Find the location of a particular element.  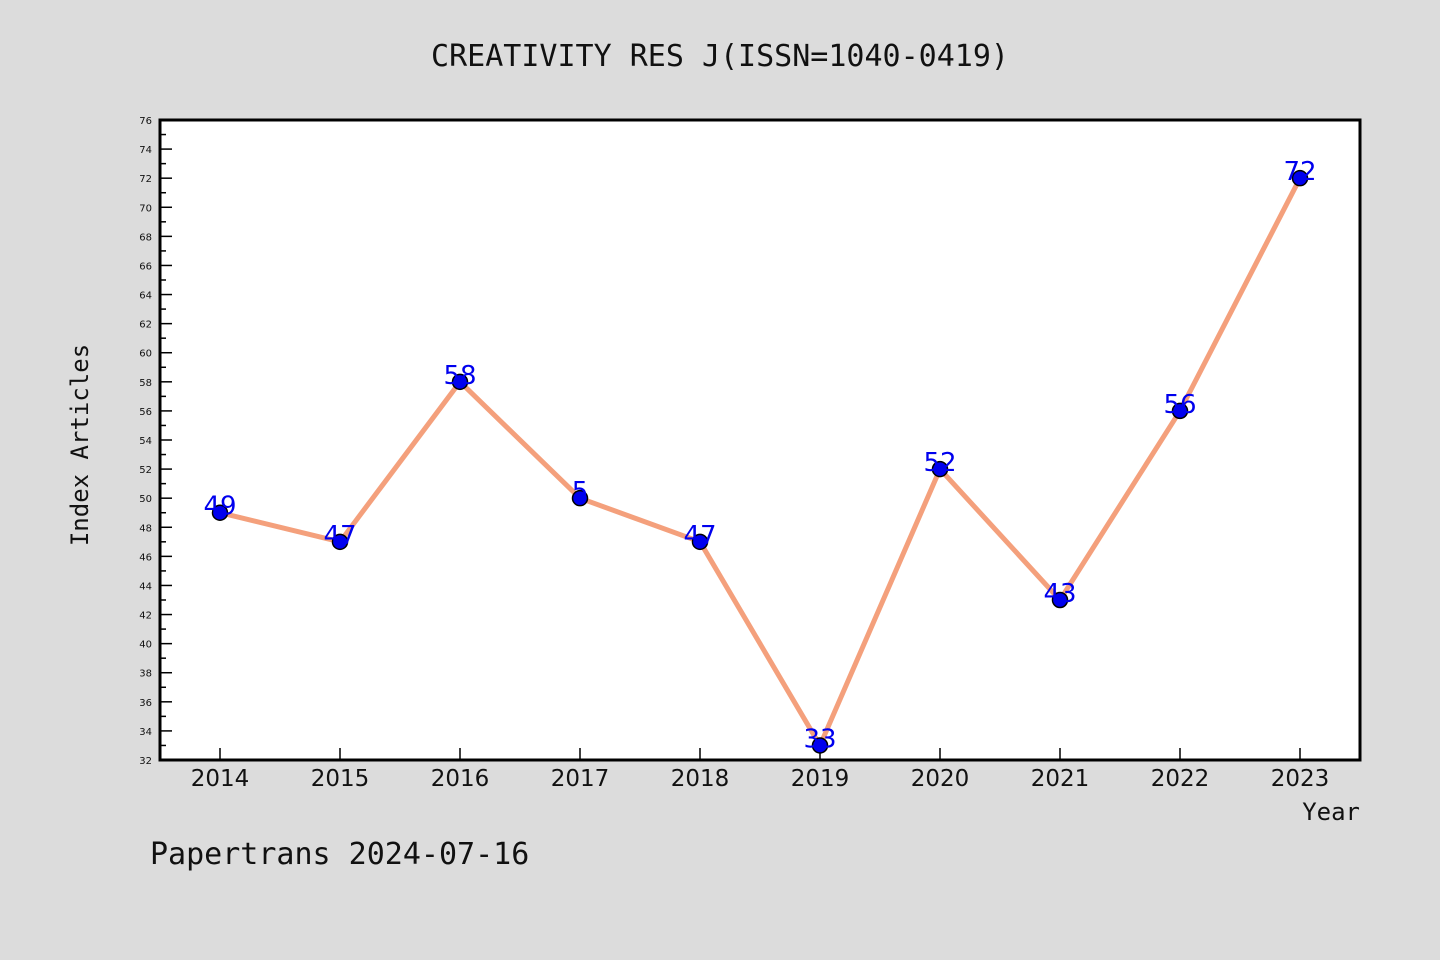

y-tick-label: 36 is located at coordinates (145, 703).